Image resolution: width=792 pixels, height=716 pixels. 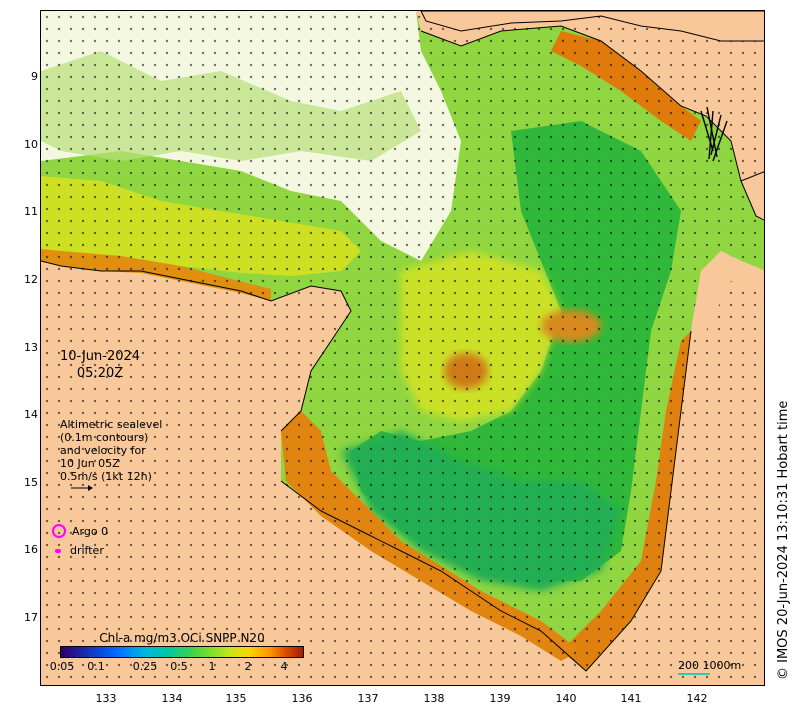 What do you see at coordinates (284, 666) in the screenshot?
I see `colorbar-tick: 4` at bounding box center [284, 666].